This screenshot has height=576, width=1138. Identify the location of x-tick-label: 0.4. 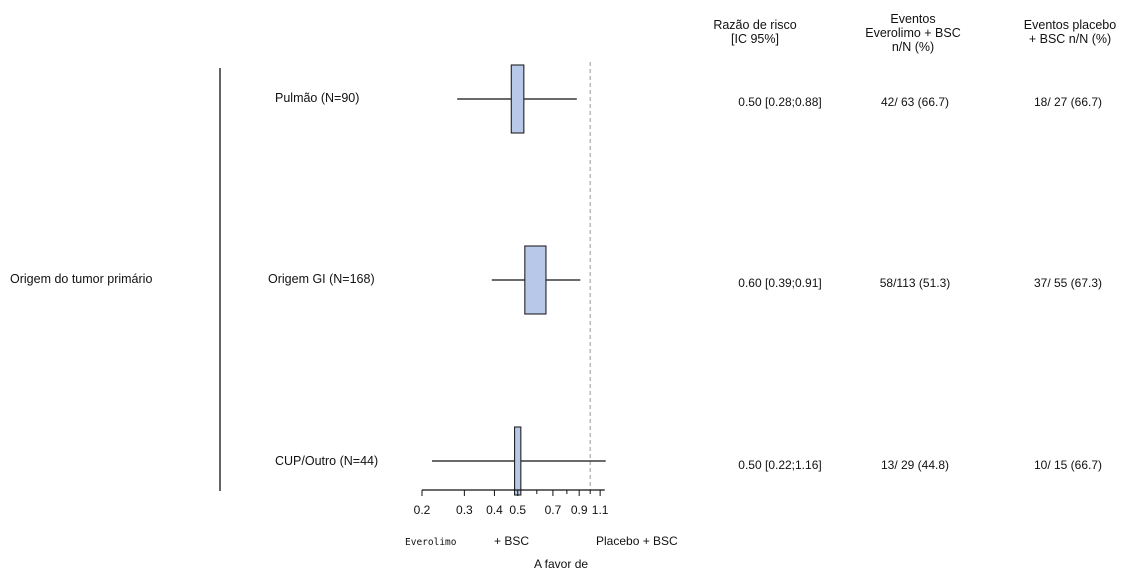
(494, 510).